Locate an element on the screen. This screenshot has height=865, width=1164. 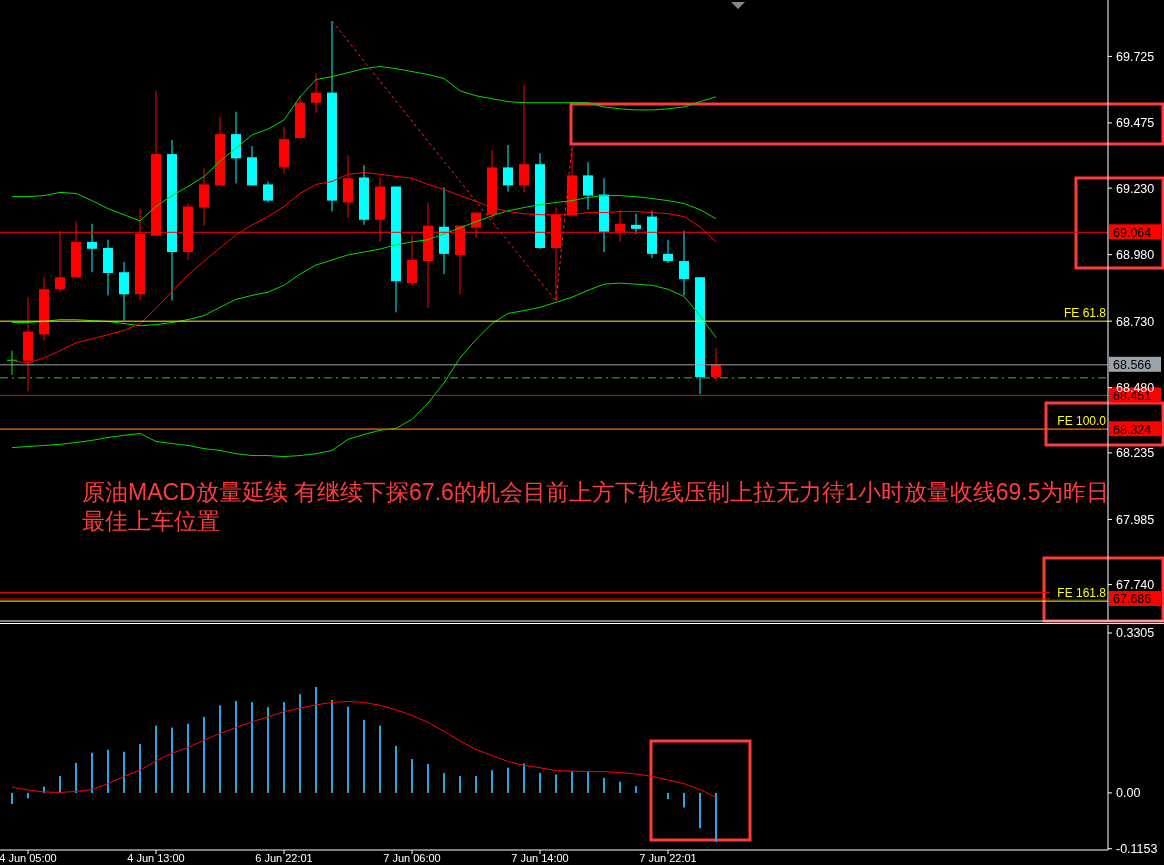
ref-line-label: FE 61.8 is located at coordinates (1085, 313).